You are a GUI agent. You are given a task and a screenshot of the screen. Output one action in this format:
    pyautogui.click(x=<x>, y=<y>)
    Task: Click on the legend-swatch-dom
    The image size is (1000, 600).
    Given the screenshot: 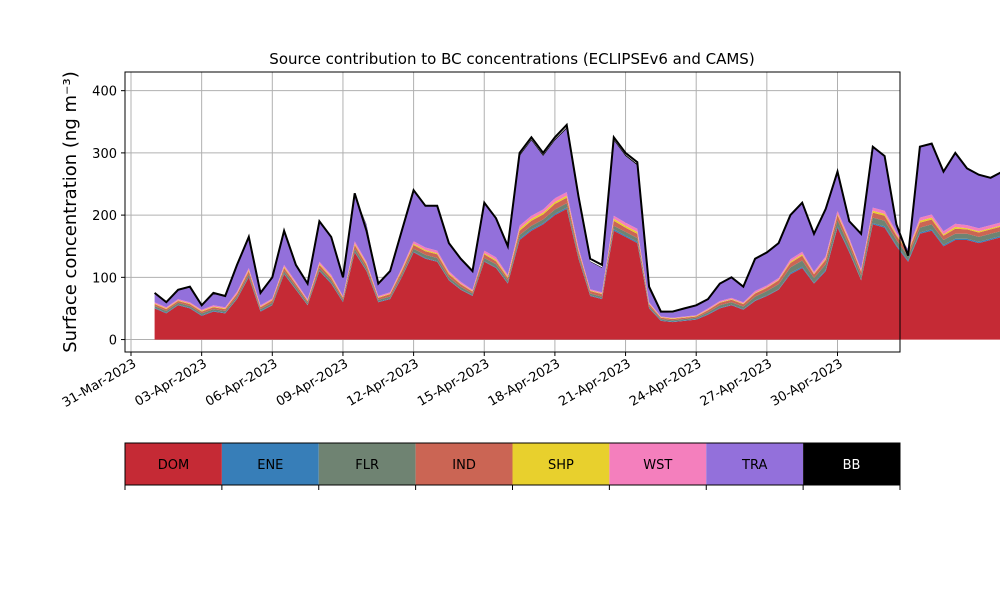 What is the action you would take?
    pyautogui.click(x=173, y=464)
    